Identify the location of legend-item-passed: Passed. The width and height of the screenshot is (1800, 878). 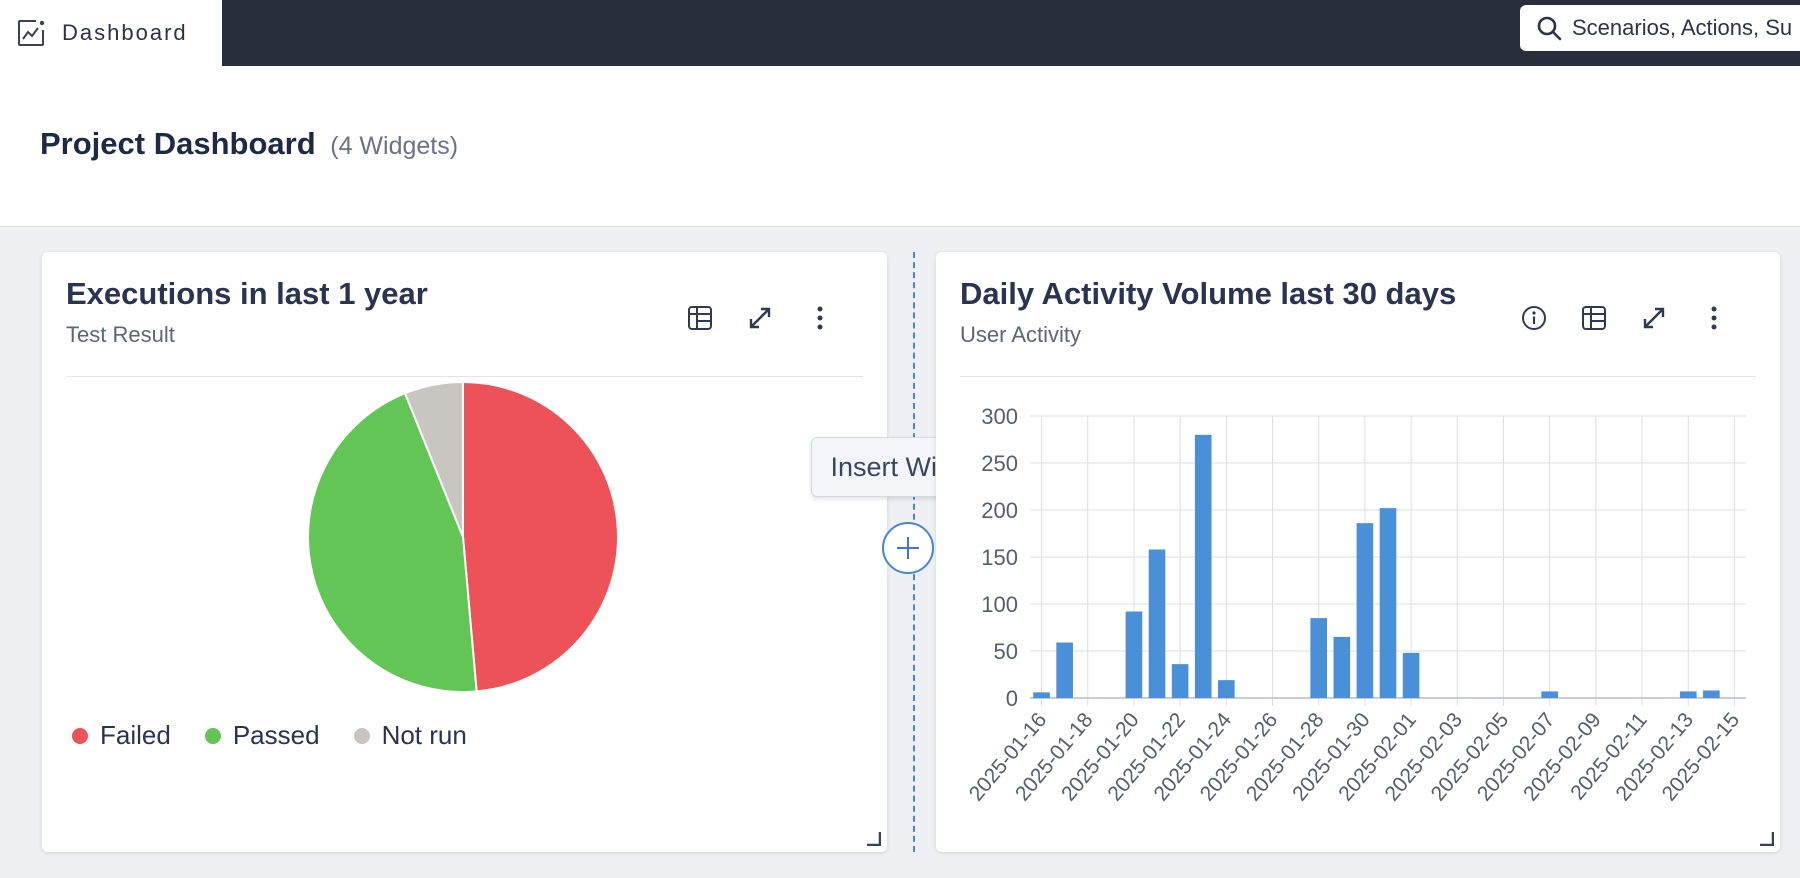
(262, 735).